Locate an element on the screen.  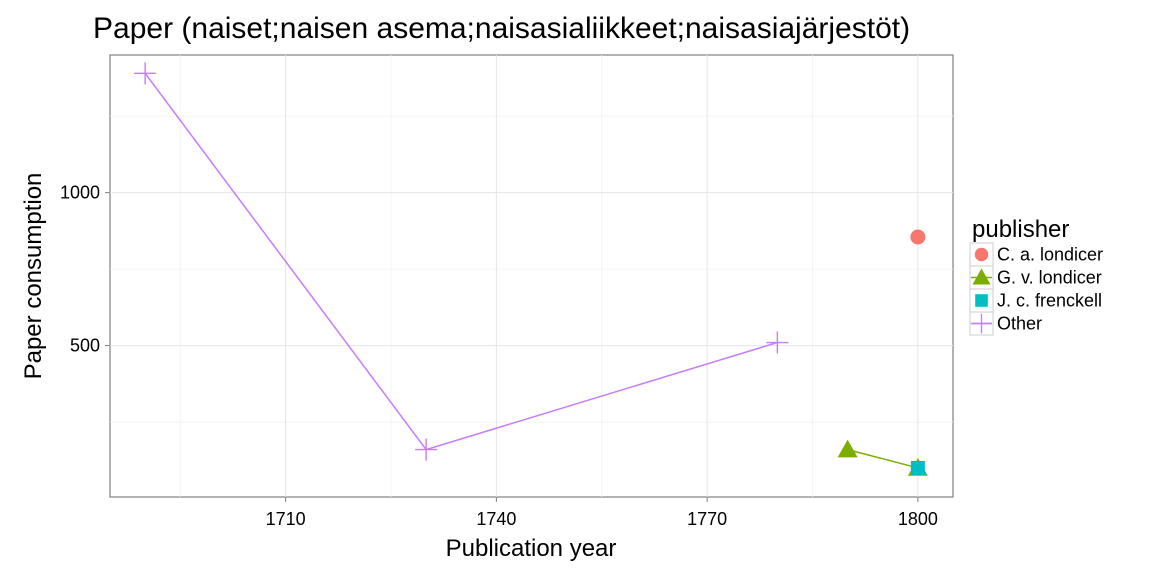
x-axis-title: Publication year is located at coordinates (531, 548).